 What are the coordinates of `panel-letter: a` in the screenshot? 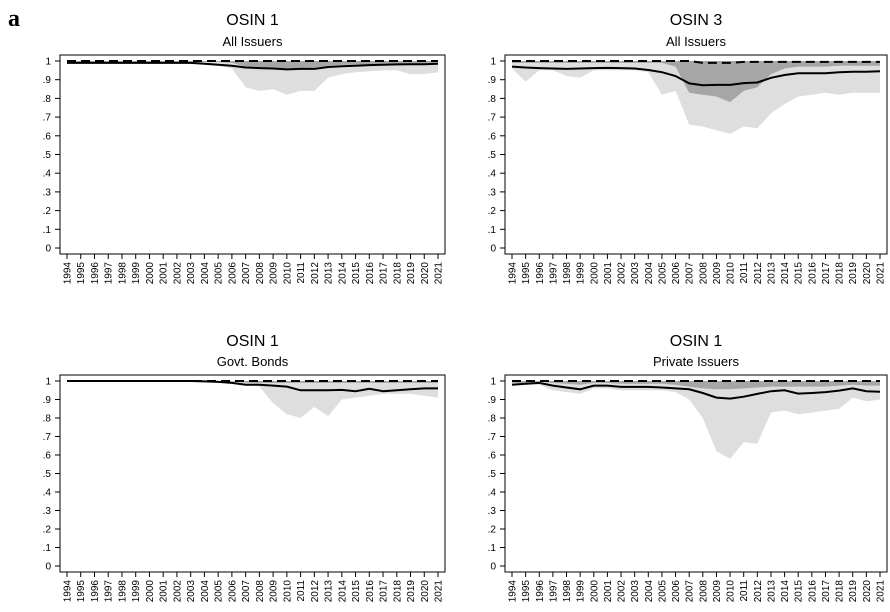 It's located at (14, 19).